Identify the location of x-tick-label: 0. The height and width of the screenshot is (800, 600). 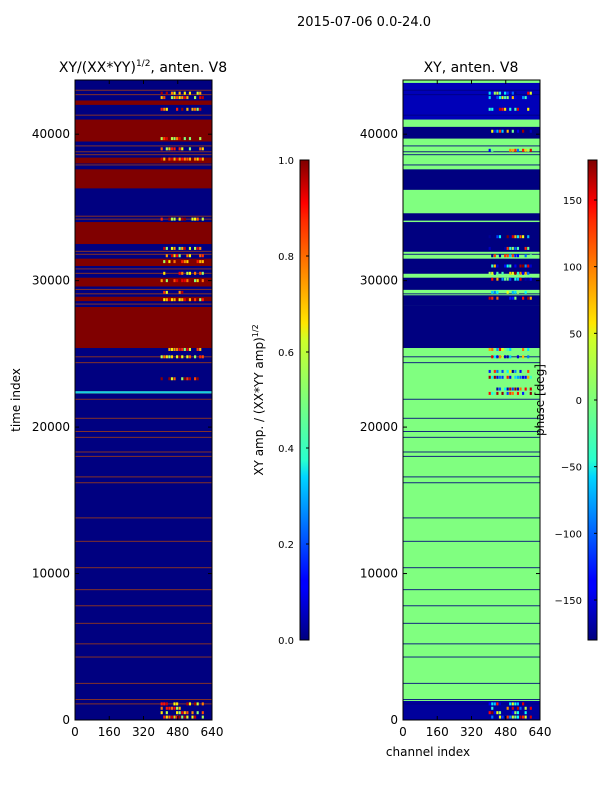
(75, 732).